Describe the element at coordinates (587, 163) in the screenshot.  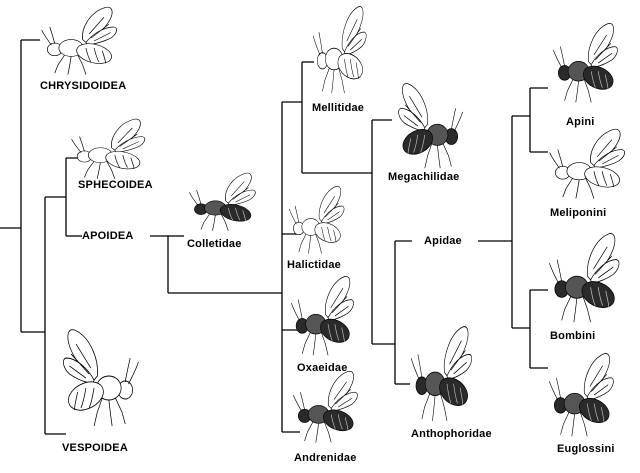
I see `meliponini-bee-illustration` at that location.